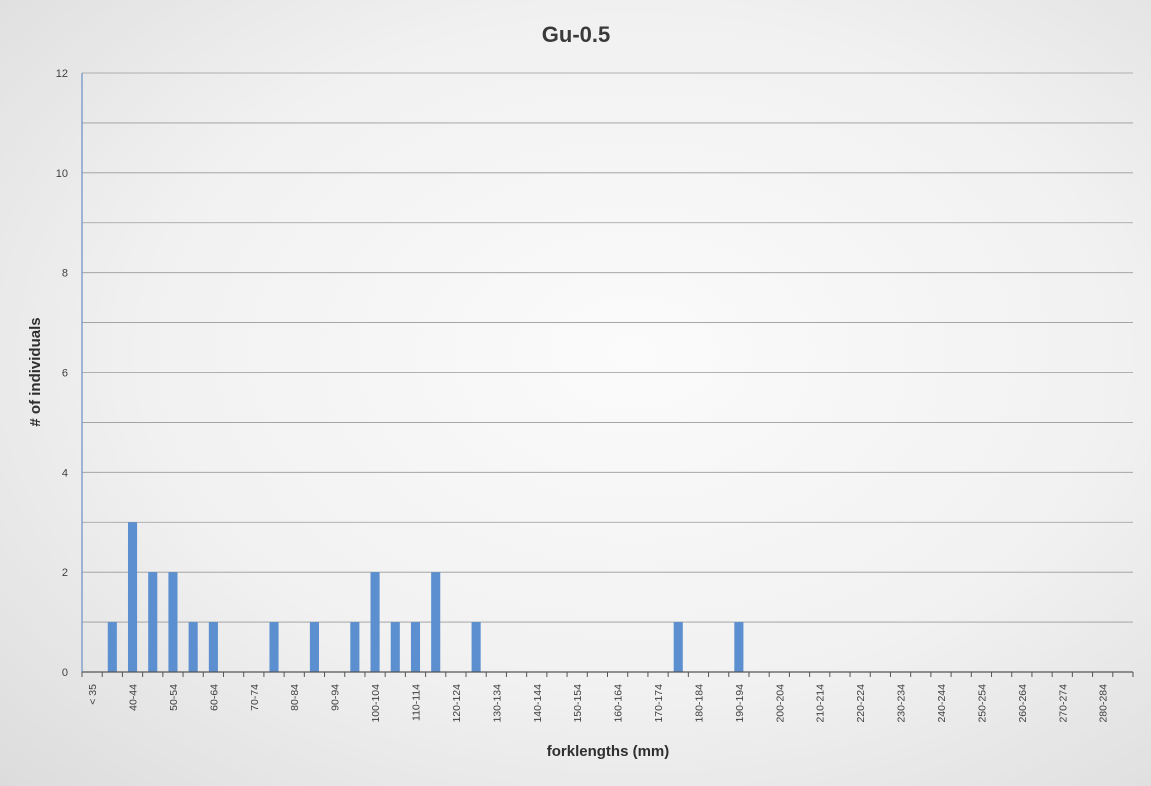 The image size is (1151, 786). I want to click on chart-title: Gu-0.5, so click(576, 34).